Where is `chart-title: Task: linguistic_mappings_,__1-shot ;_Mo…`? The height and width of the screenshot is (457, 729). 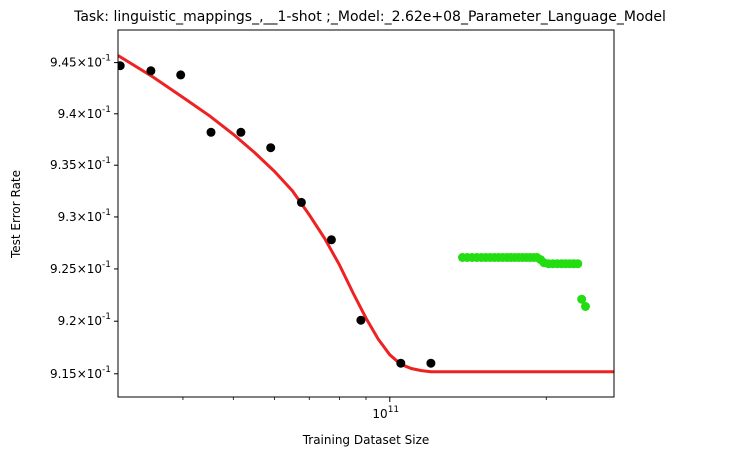 chart-title: Task: linguistic_mappings_,__1-shot ;_Mo… is located at coordinates (369, 17).